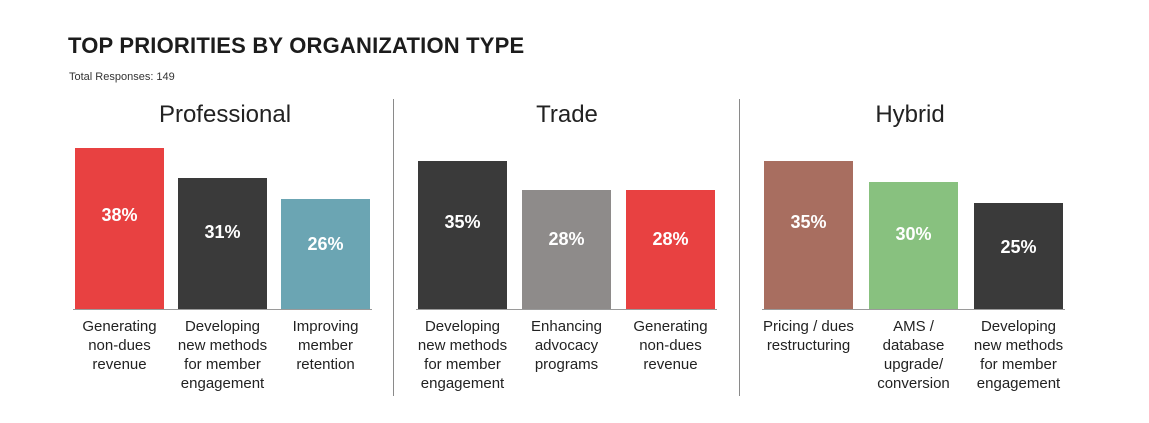 This screenshot has height=423, width=1149. What do you see at coordinates (808, 336) in the screenshot?
I see `category-label: Pricing / dues restructuring` at bounding box center [808, 336].